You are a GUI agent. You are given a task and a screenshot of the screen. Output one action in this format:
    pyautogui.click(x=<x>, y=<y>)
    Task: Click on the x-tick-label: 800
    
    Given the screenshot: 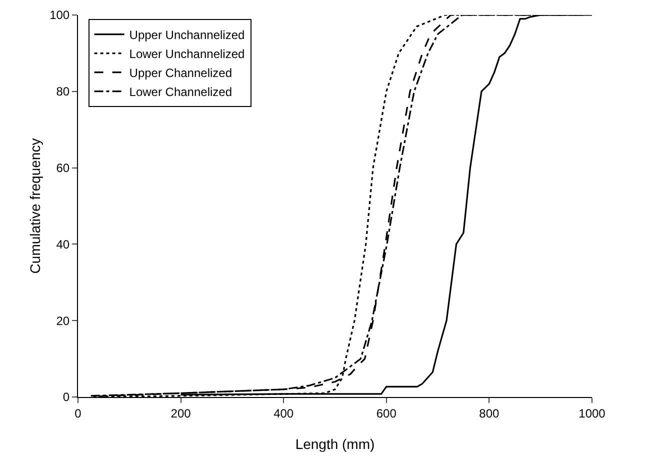 What is the action you would take?
    pyautogui.click(x=489, y=413)
    